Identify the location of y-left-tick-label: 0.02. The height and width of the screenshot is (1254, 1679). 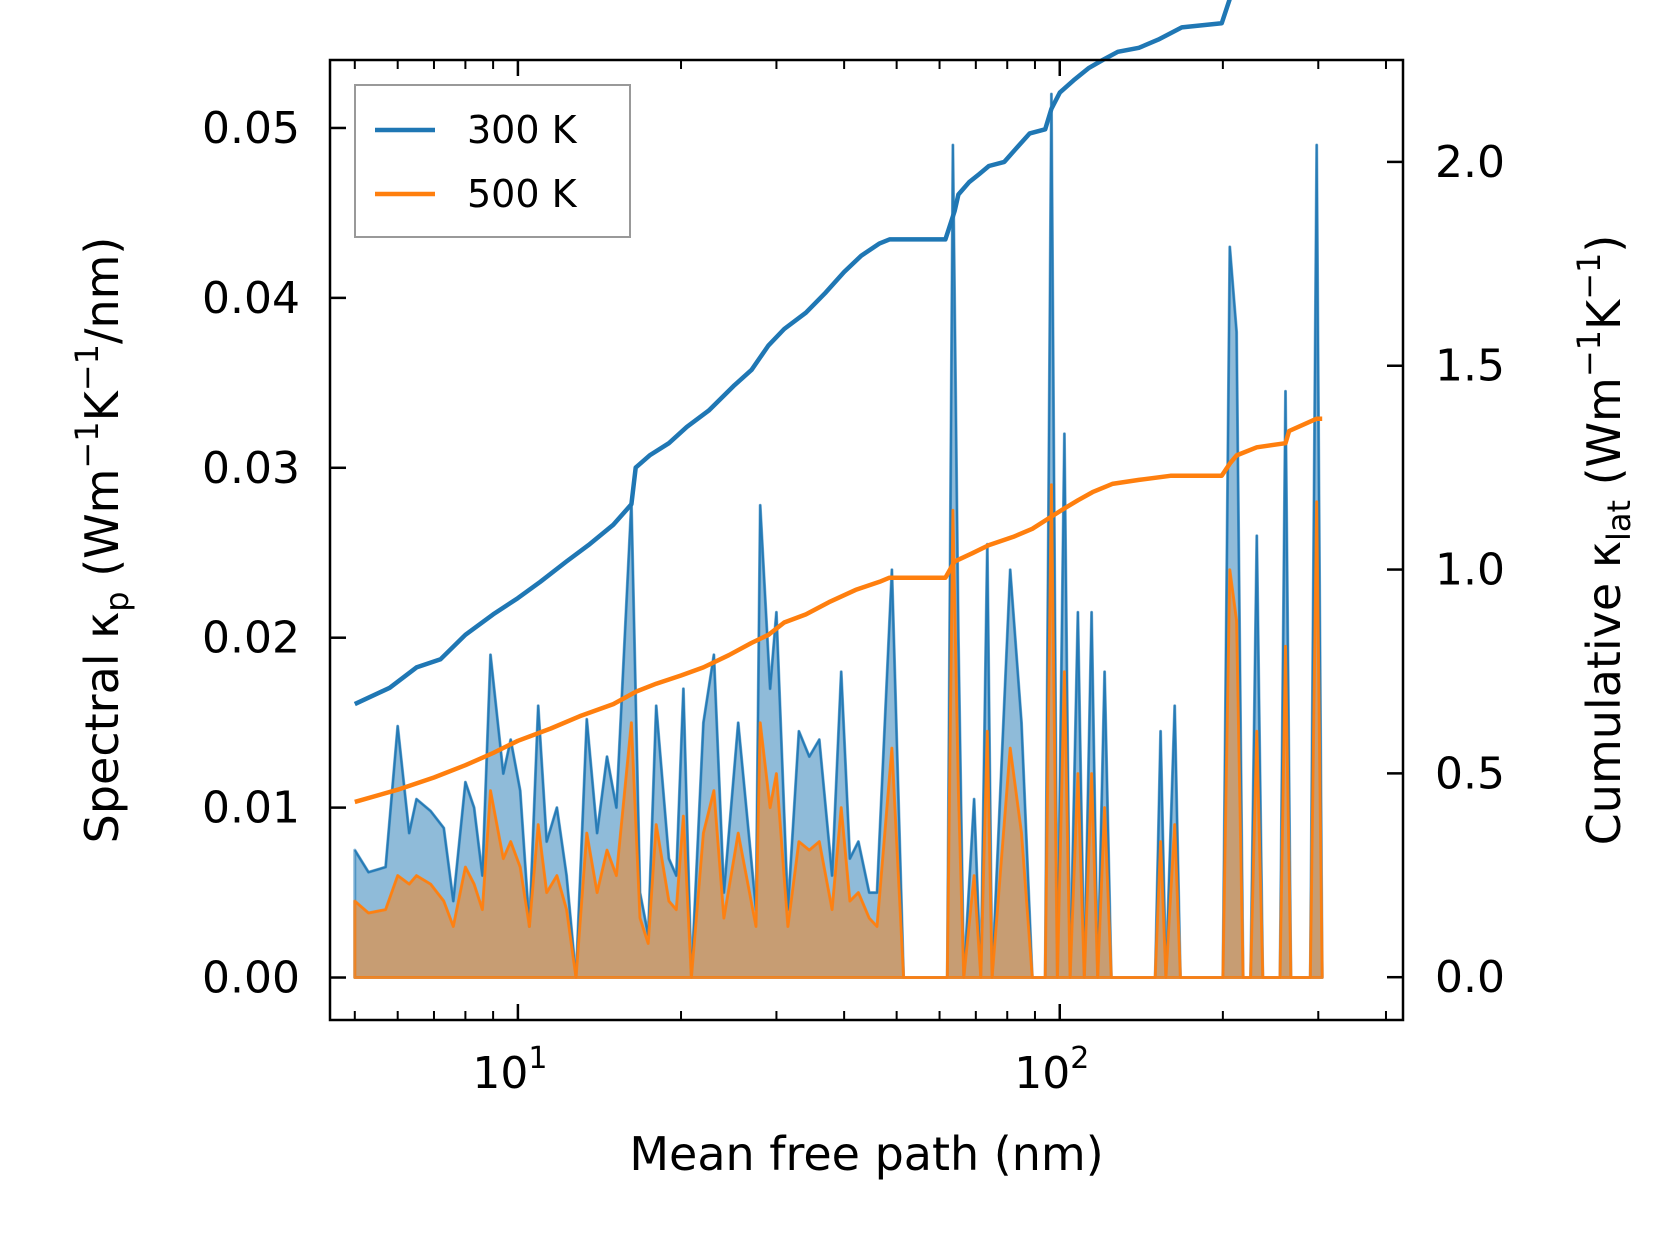
(251, 638).